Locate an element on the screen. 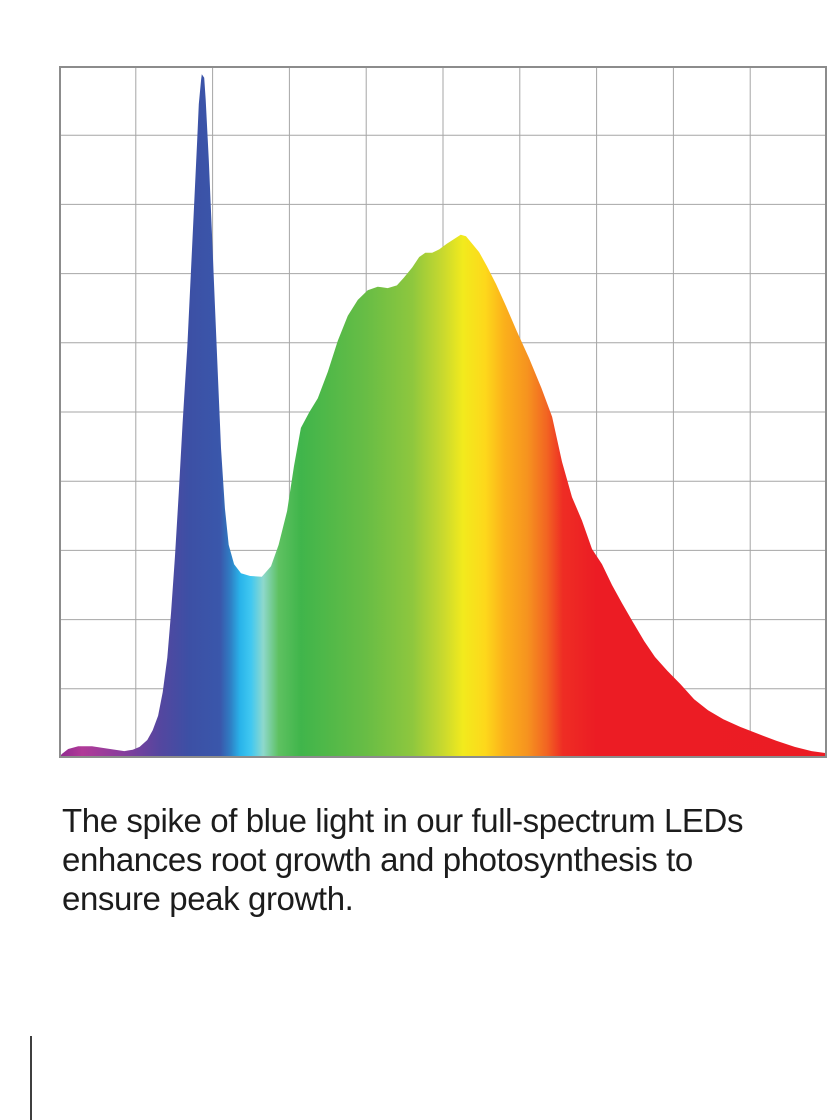  crop-mark-line is located at coordinates (31, 1078).